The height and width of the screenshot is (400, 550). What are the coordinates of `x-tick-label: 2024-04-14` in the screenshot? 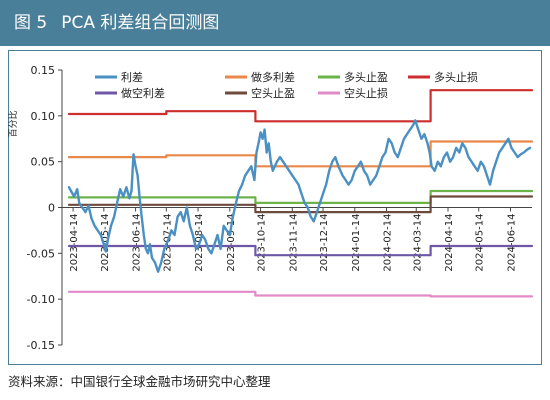 It's located at (449, 243).